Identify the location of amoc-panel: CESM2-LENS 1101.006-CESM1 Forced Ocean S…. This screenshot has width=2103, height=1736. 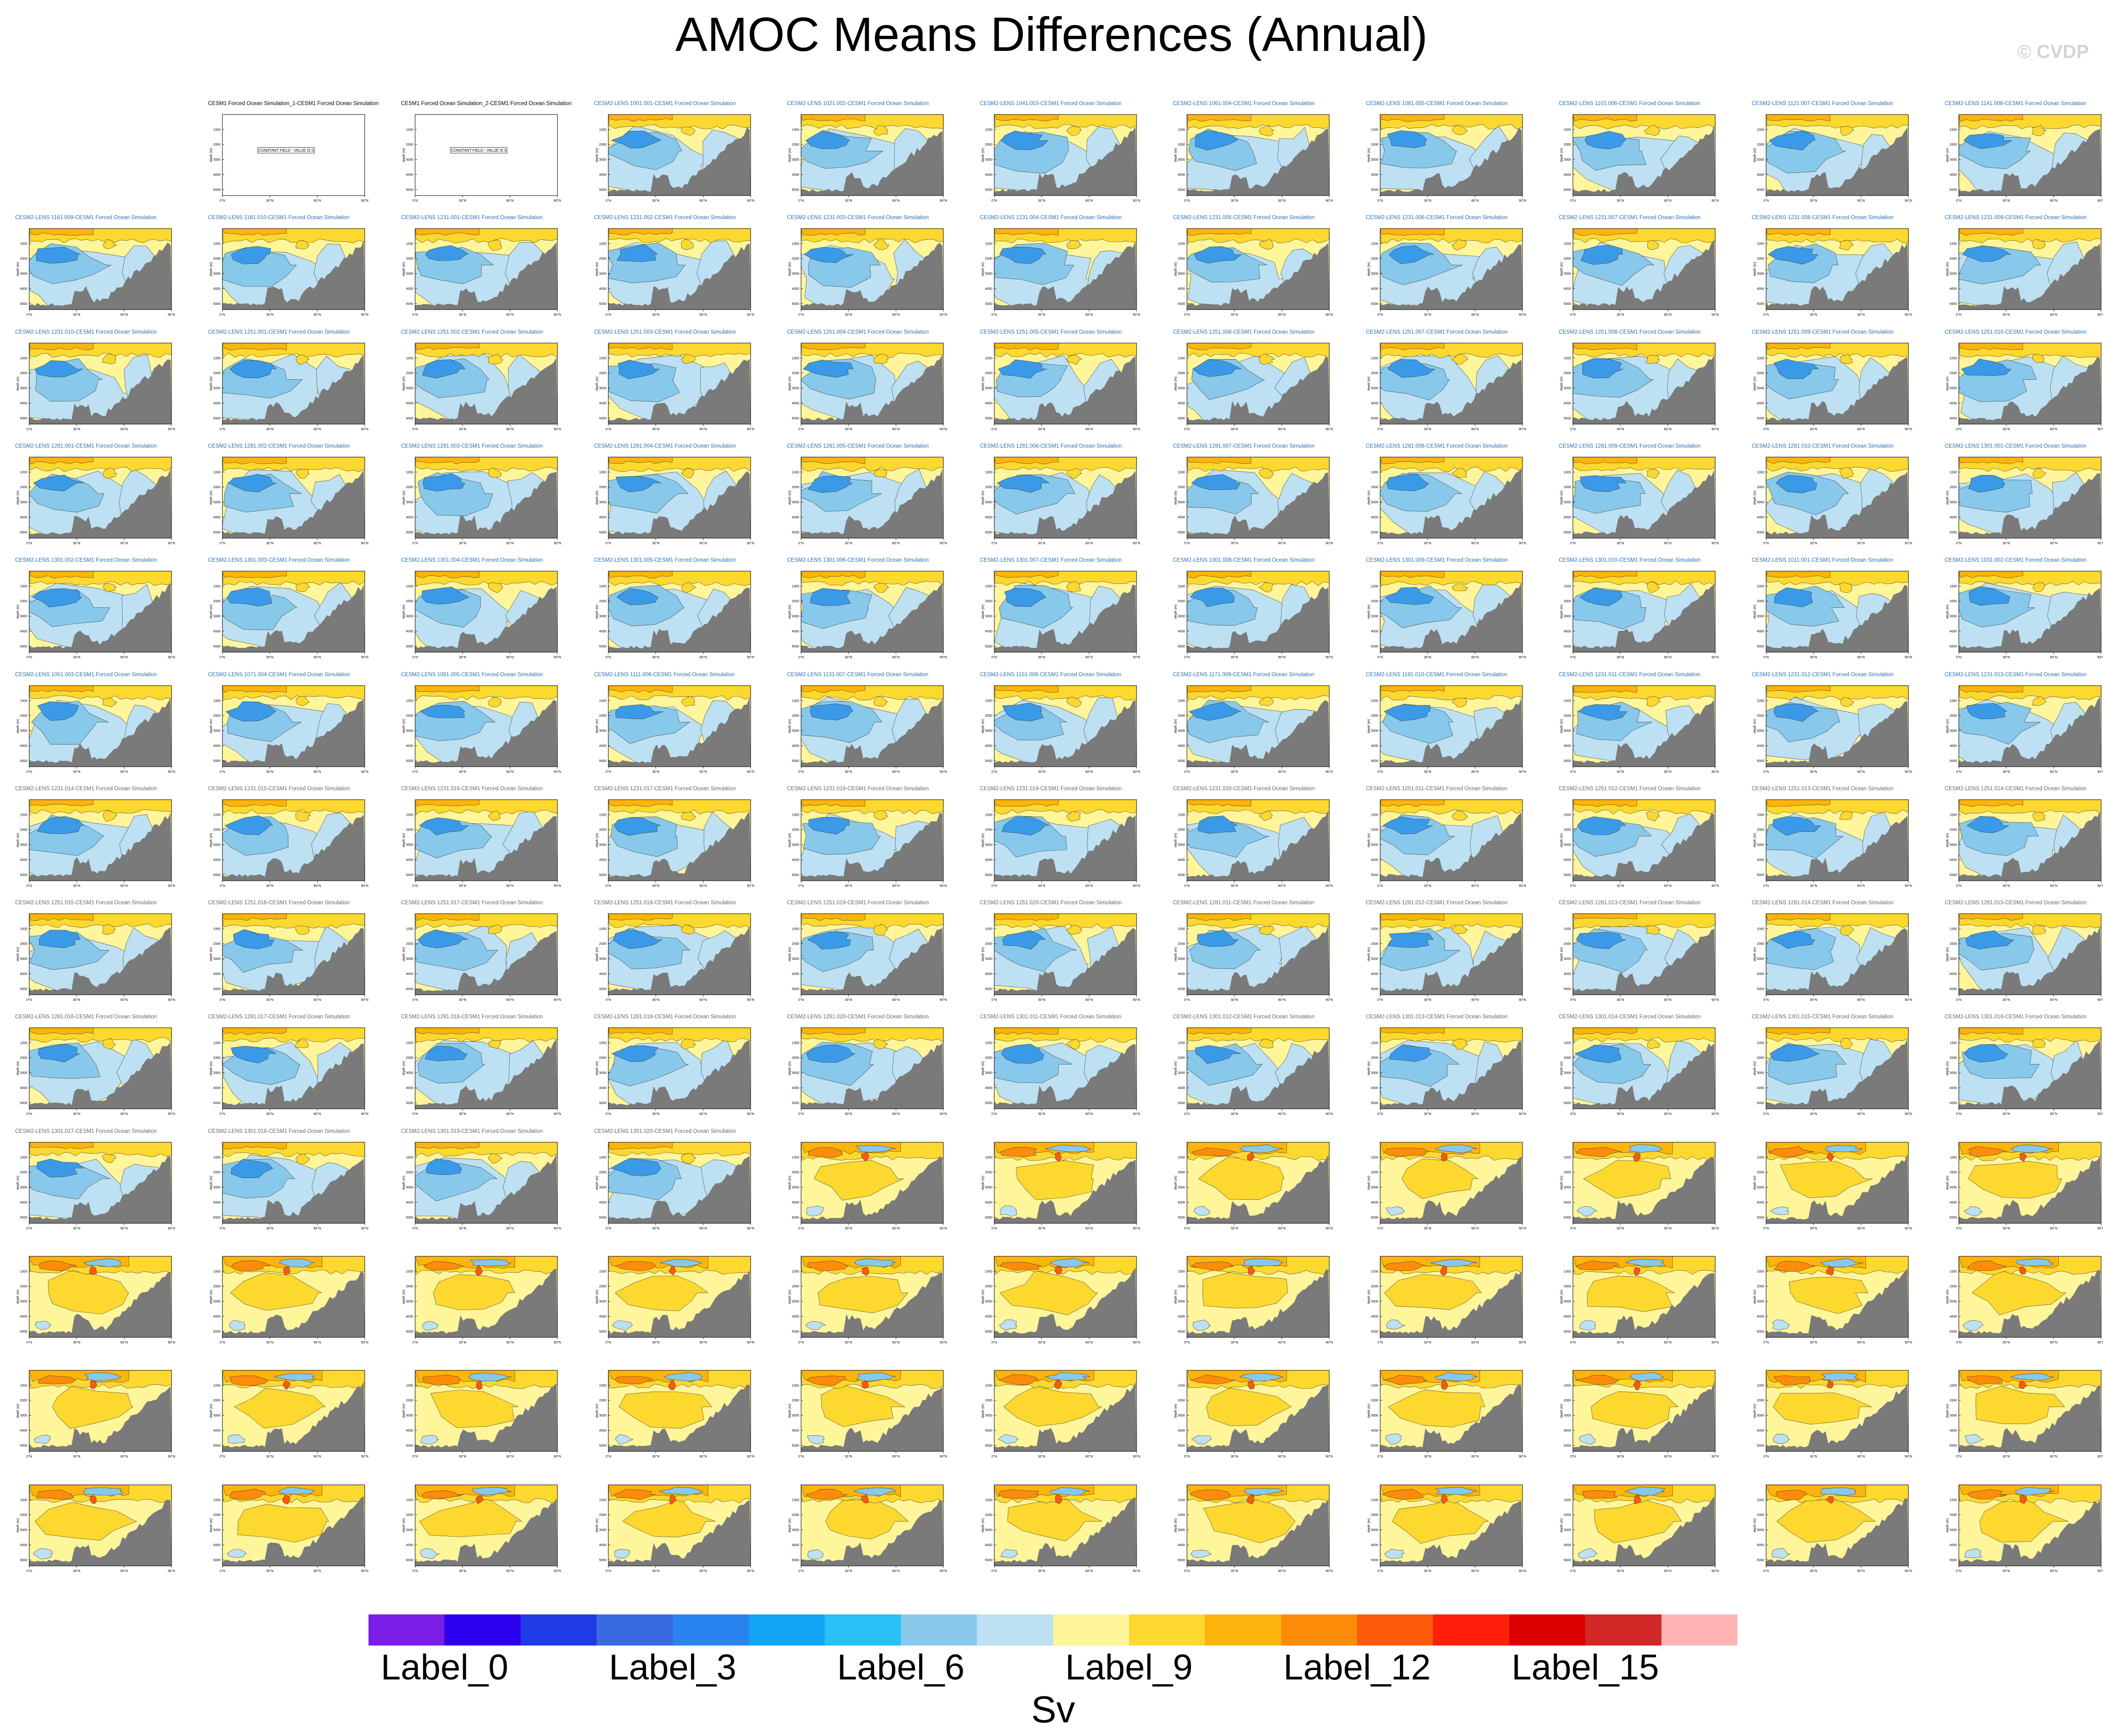
(1654, 157).